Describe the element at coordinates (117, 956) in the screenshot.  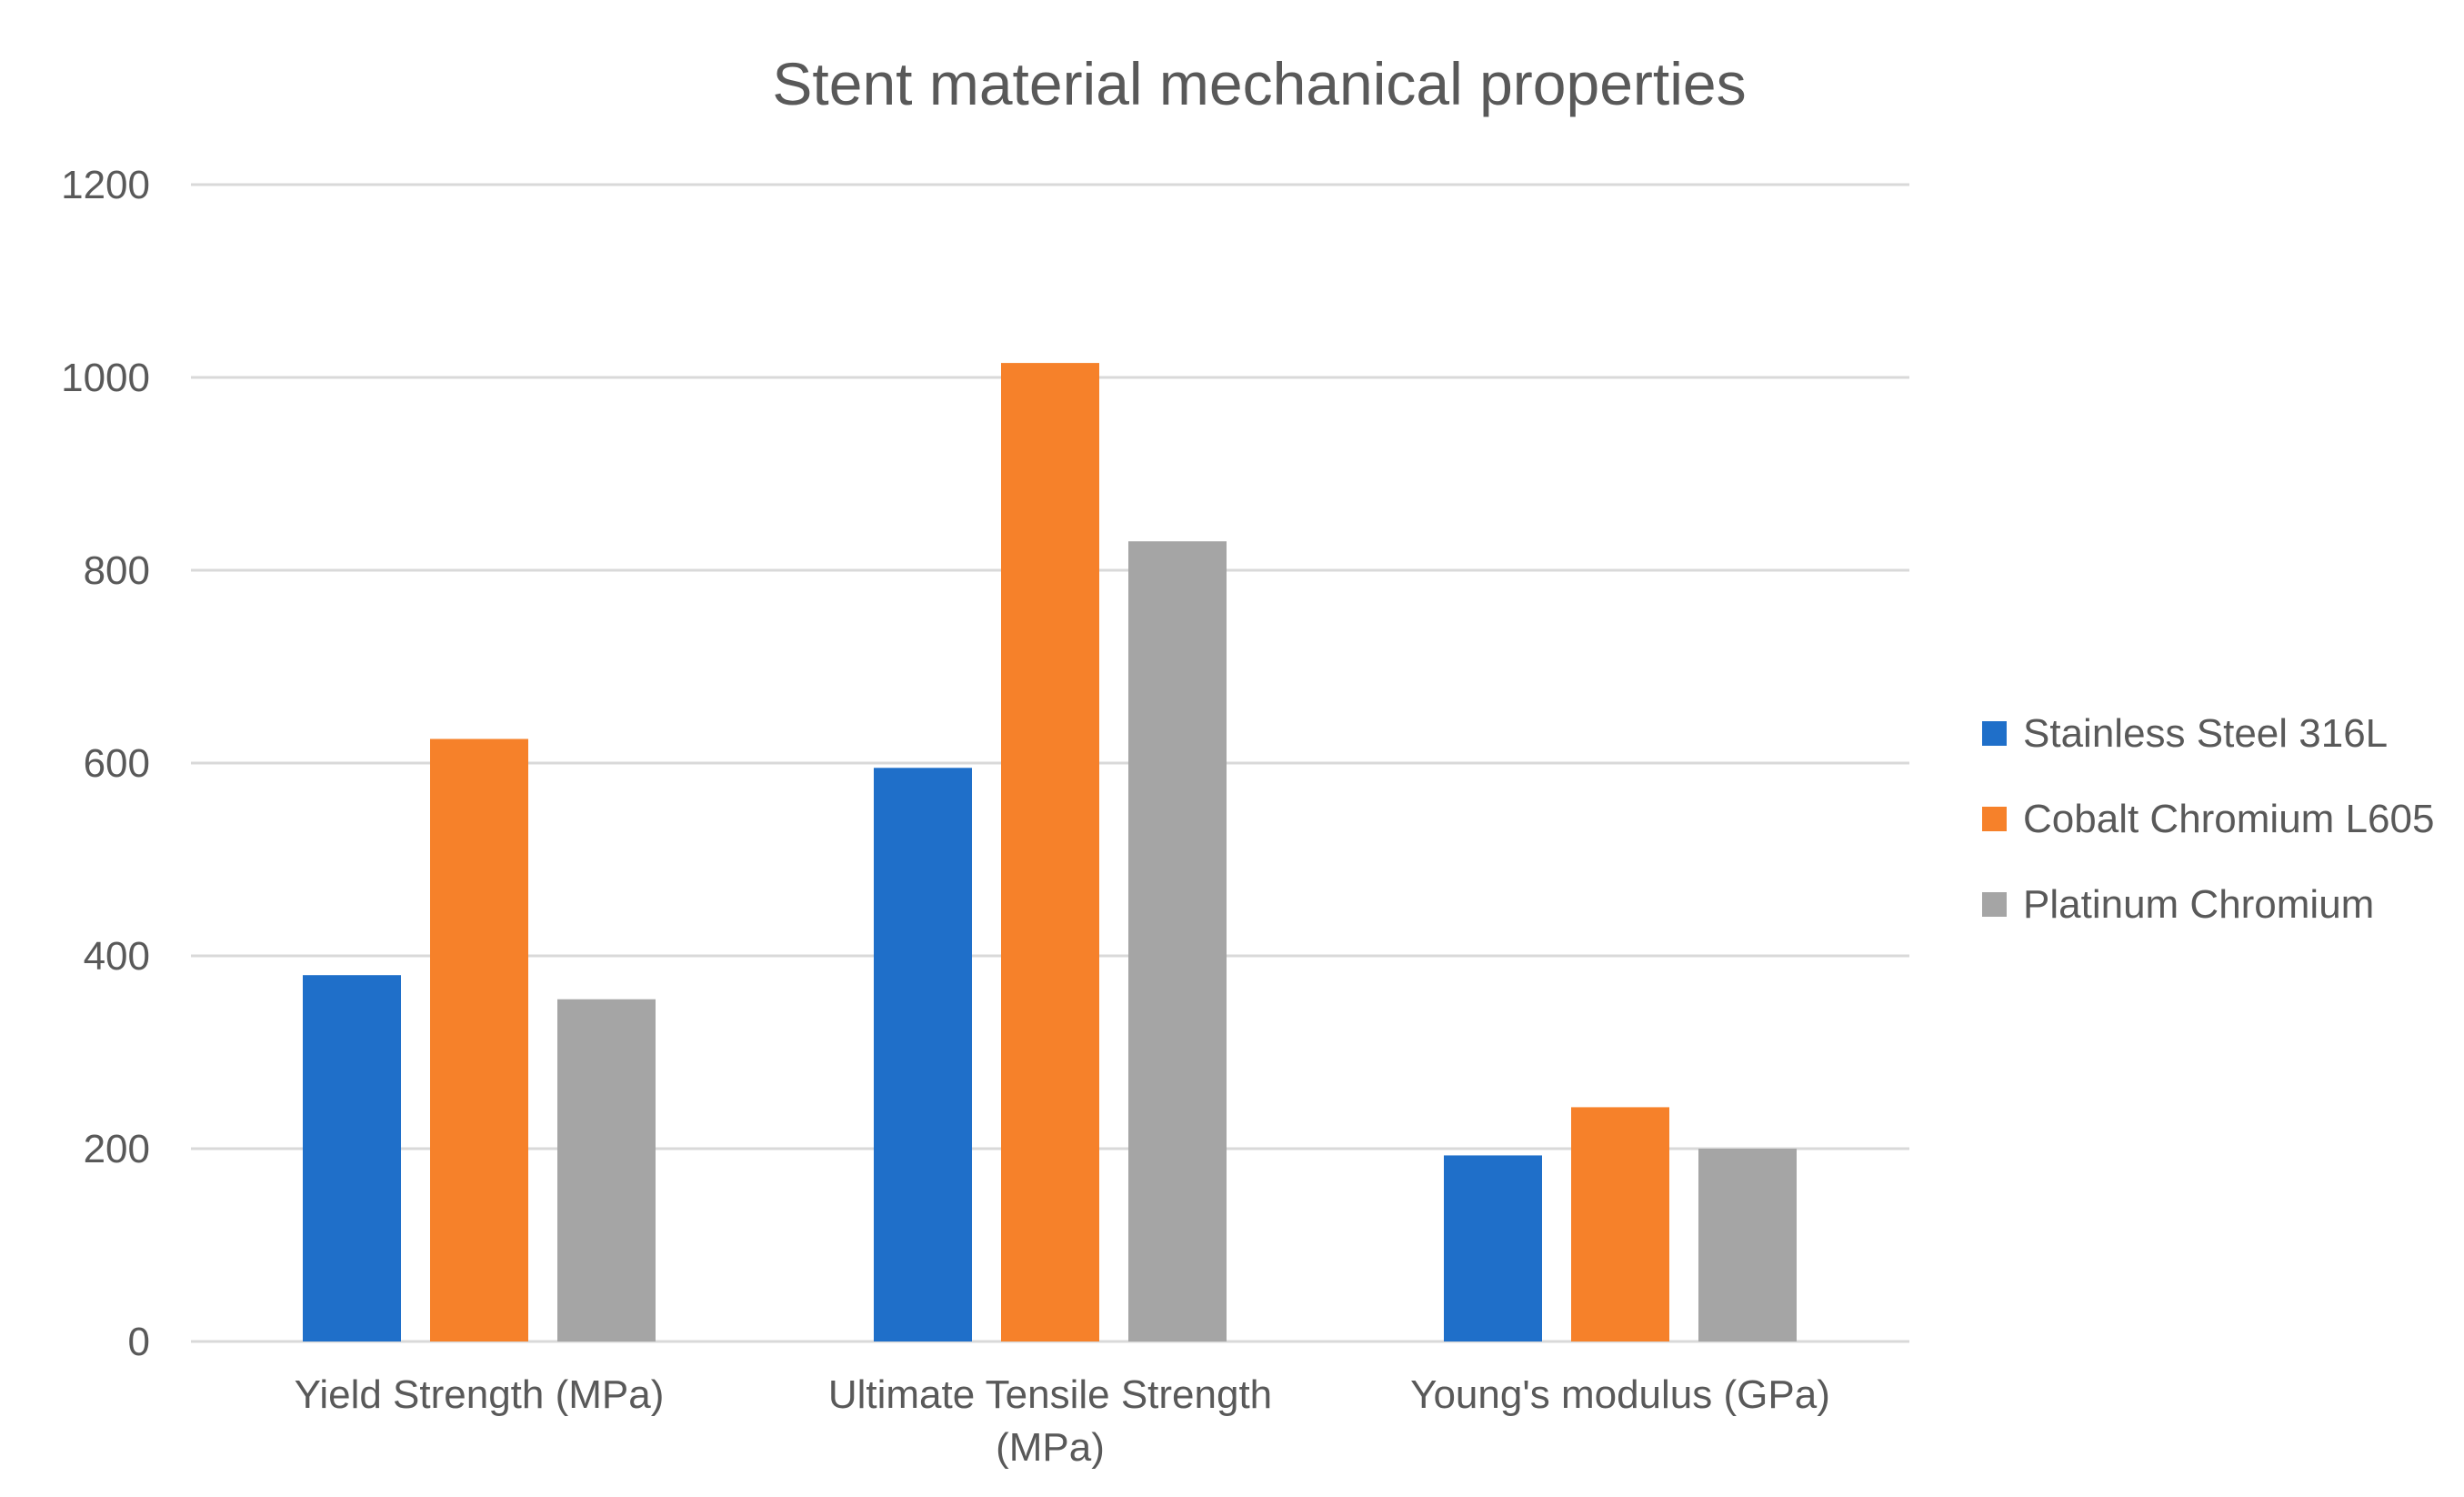
I see `y-tick-label: 400` at that location.